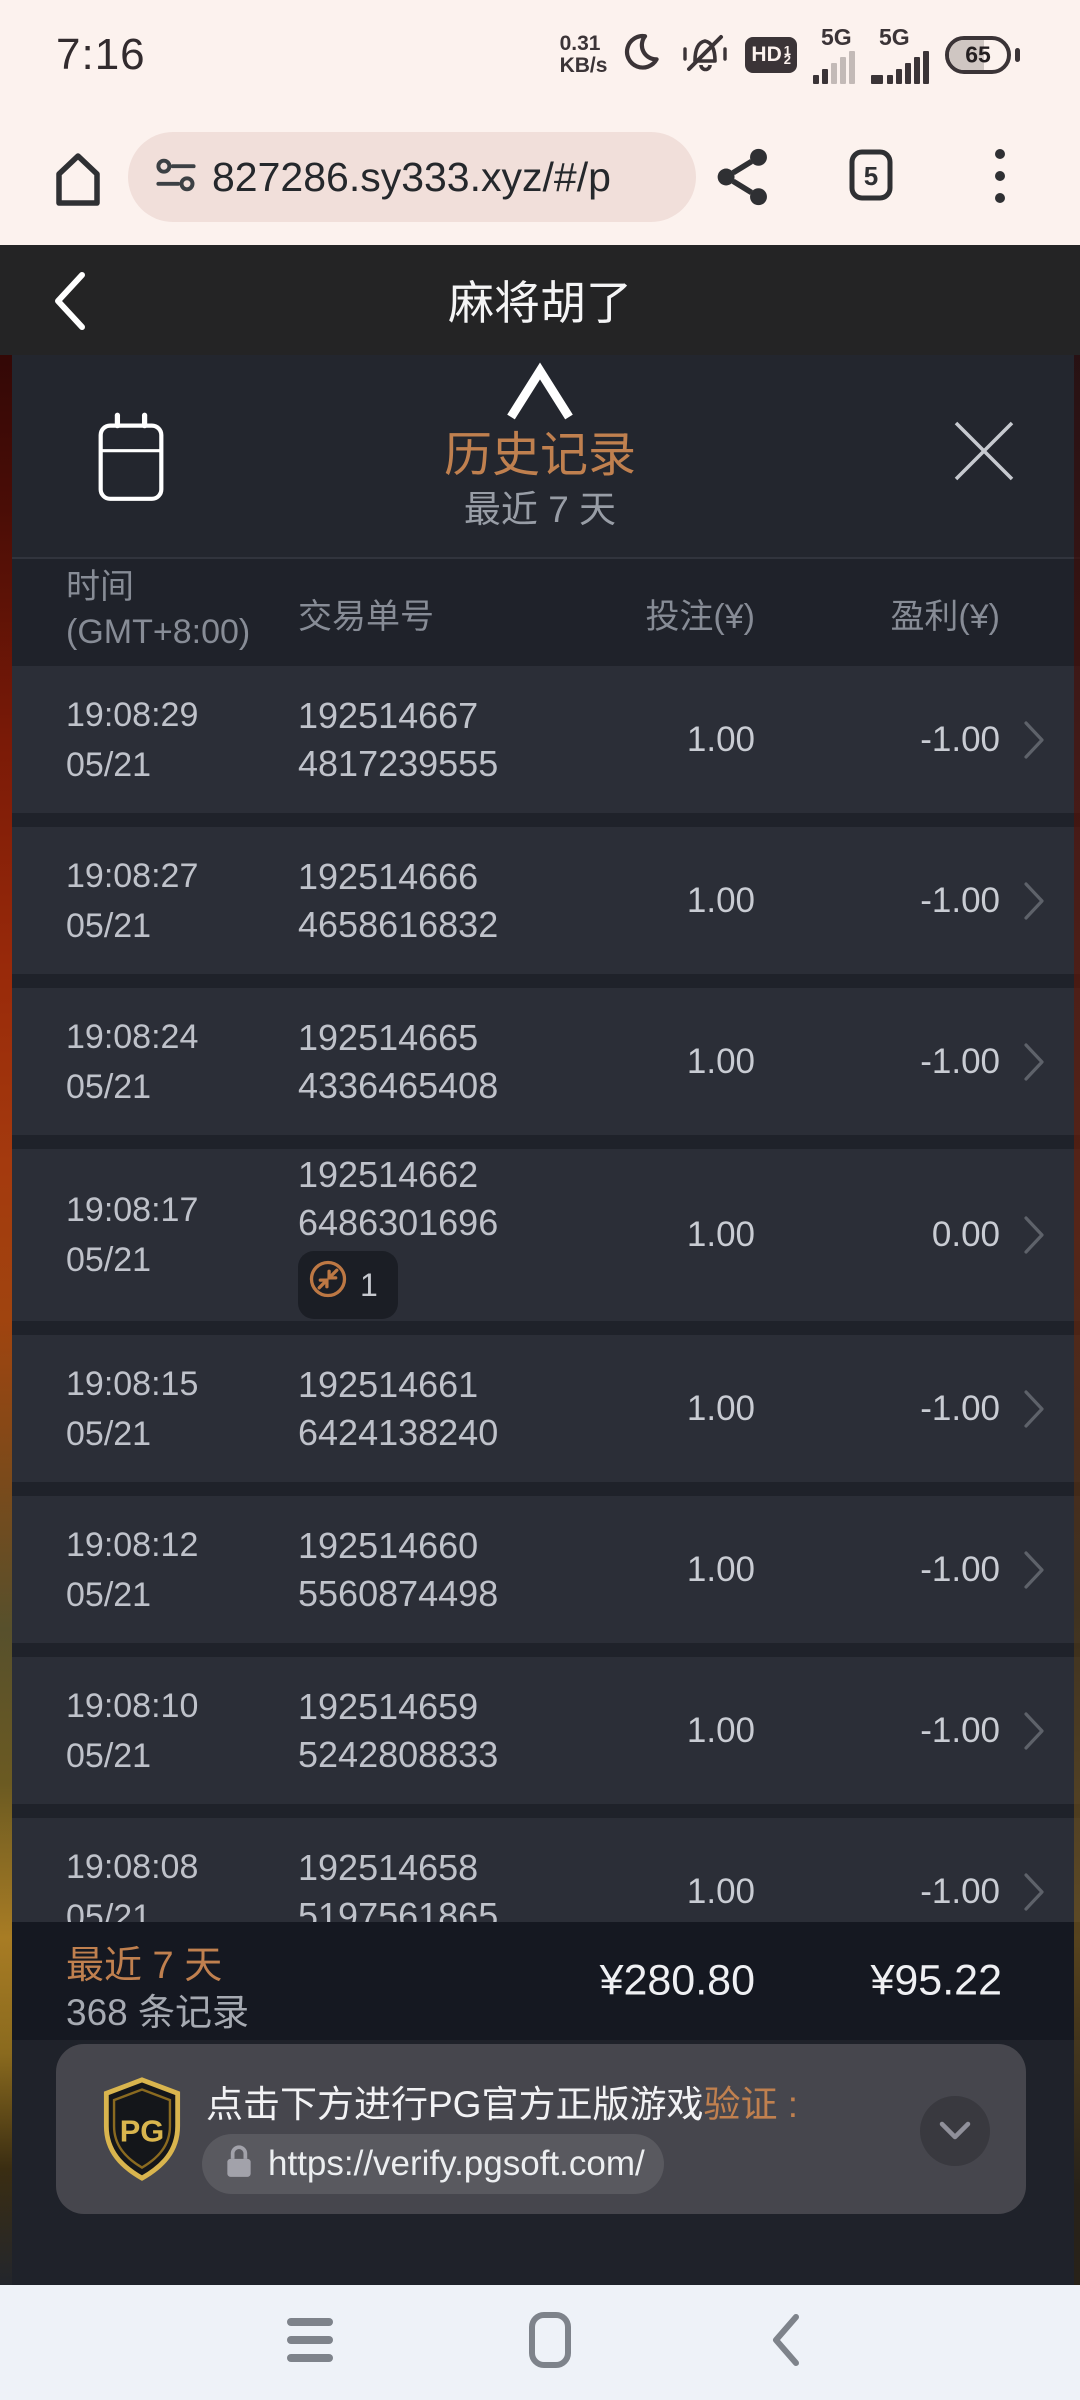 This screenshot has height=2400, width=1080. I want to click on sim2-signal-icon: 5G, so click(900, 55).